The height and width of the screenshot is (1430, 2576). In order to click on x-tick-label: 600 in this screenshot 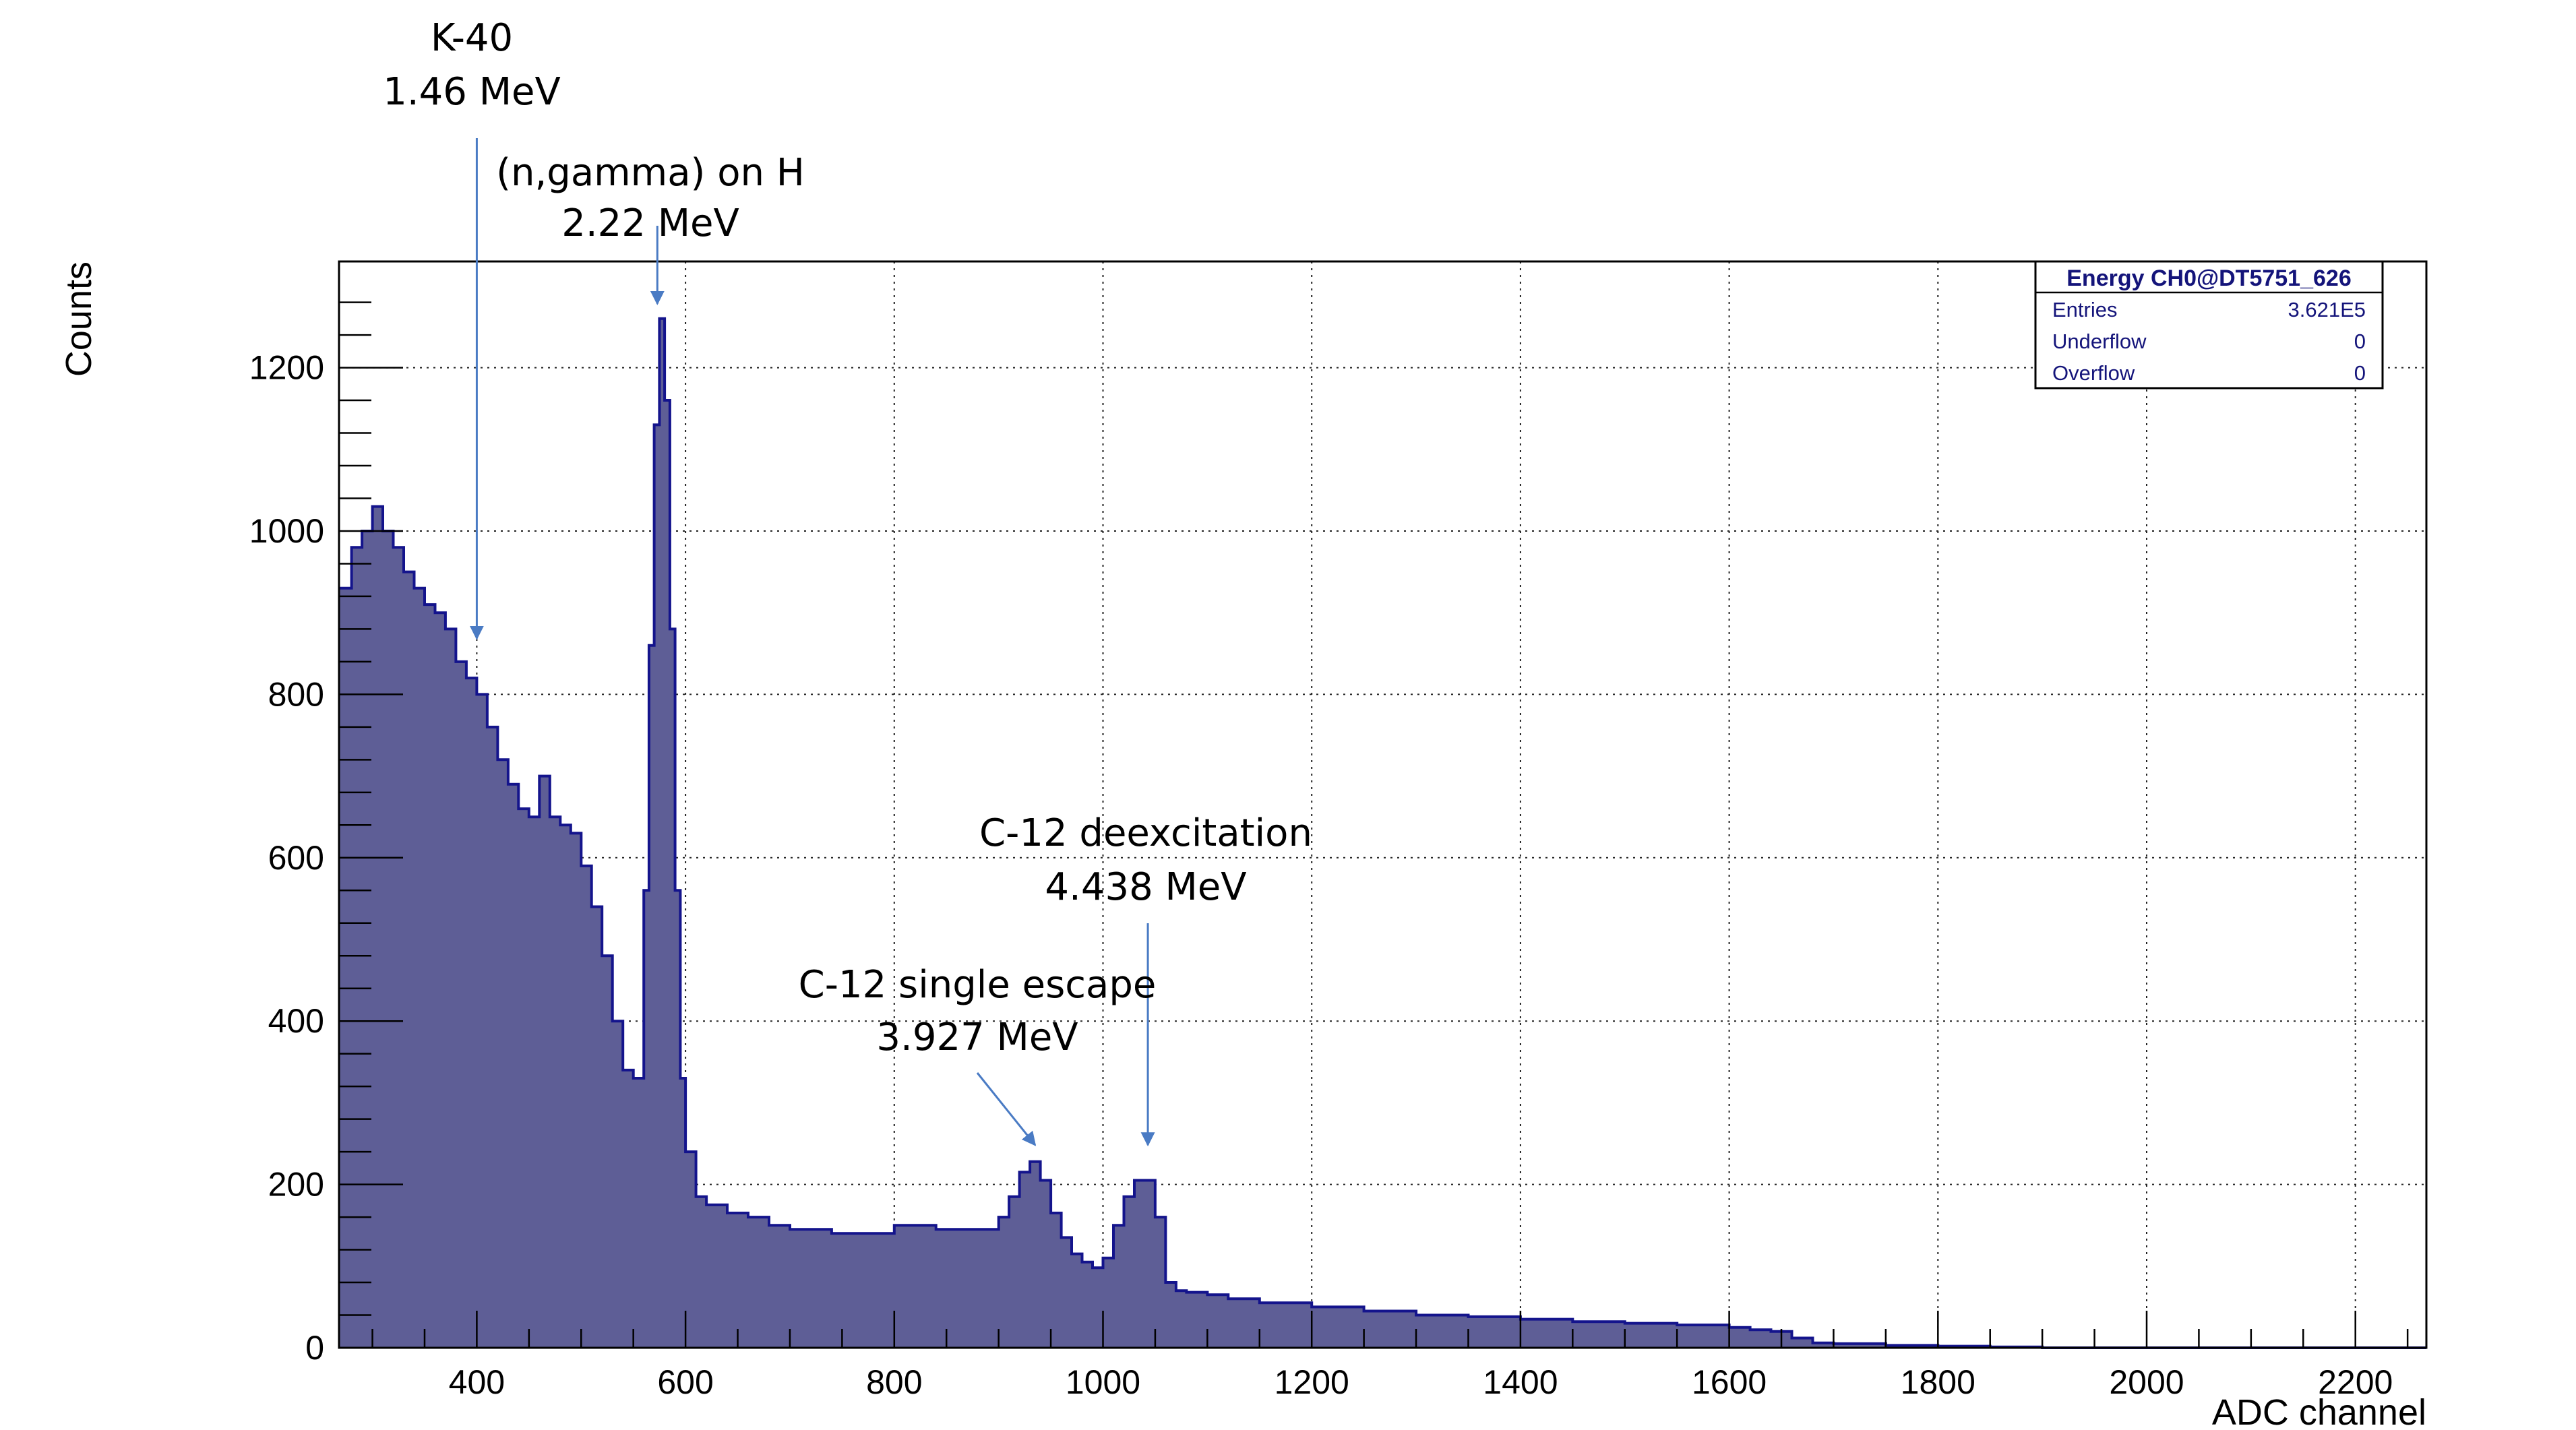, I will do `click(685, 1382)`.